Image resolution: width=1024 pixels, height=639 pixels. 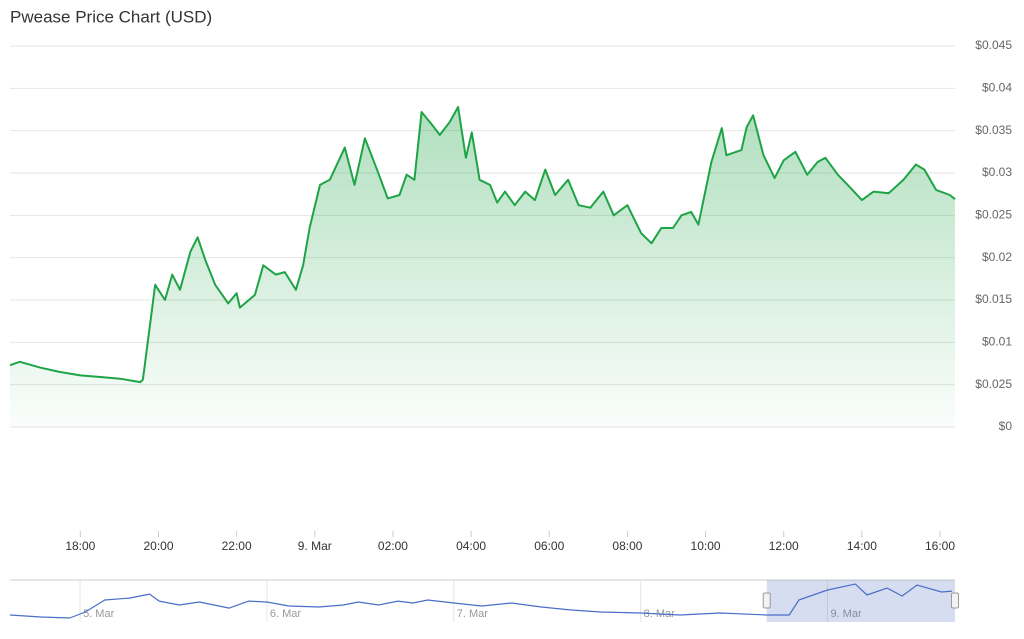 I want to click on x-tick-label: 08:00, so click(x=627, y=546).